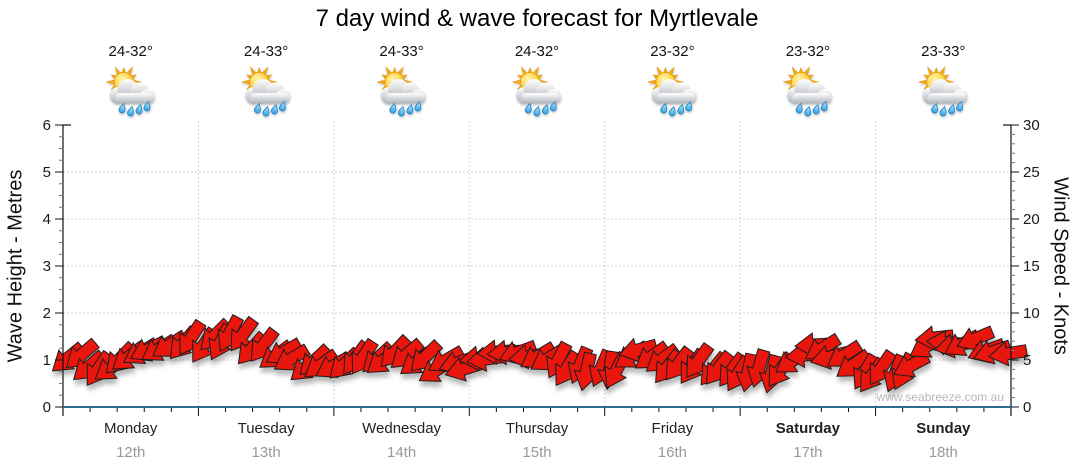  What do you see at coordinates (47, 266) in the screenshot?
I see `left-axis-tick-label: 3` at bounding box center [47, 266].